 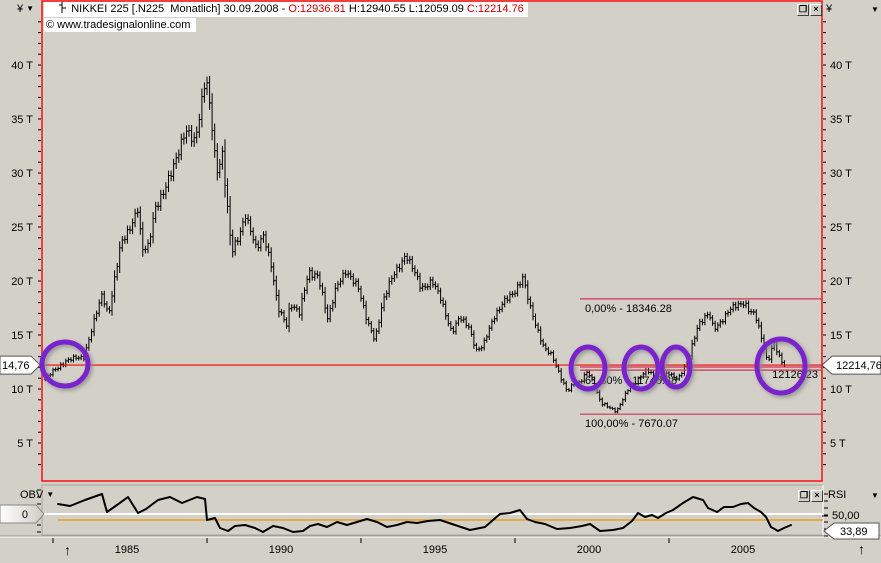 I want to click on left-axis-unit-selector: ¥ ▼, so click(x=25, y=9).